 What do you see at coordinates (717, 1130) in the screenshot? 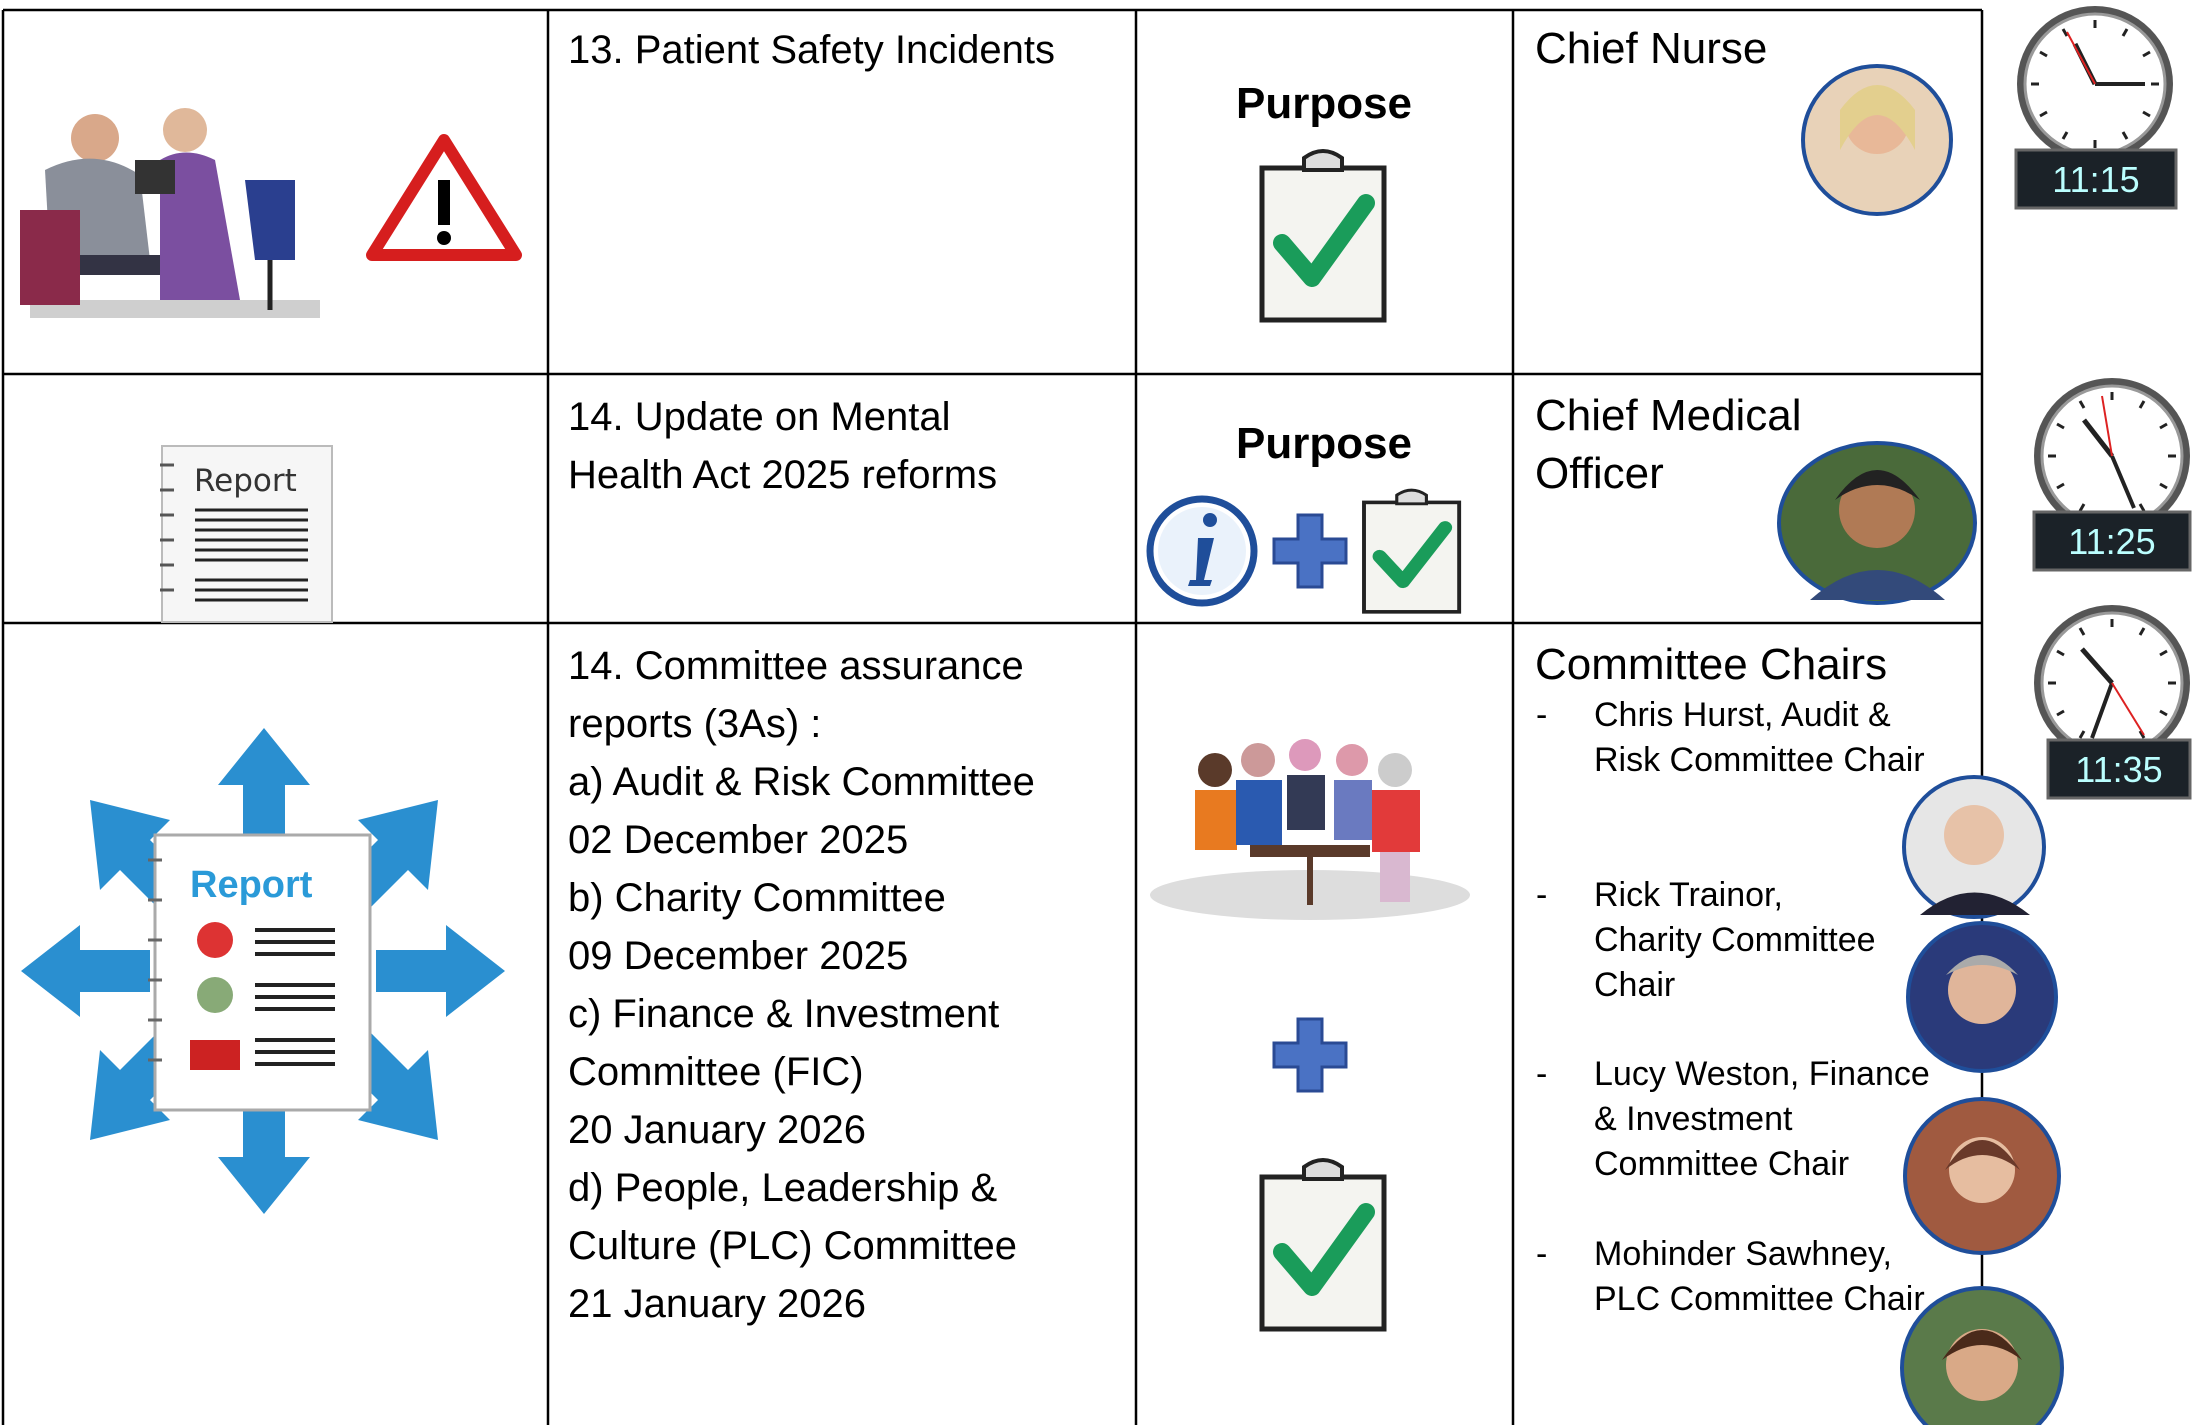
I see `agenda-item: 20 January 2026` at bounding box center [717, 1130].